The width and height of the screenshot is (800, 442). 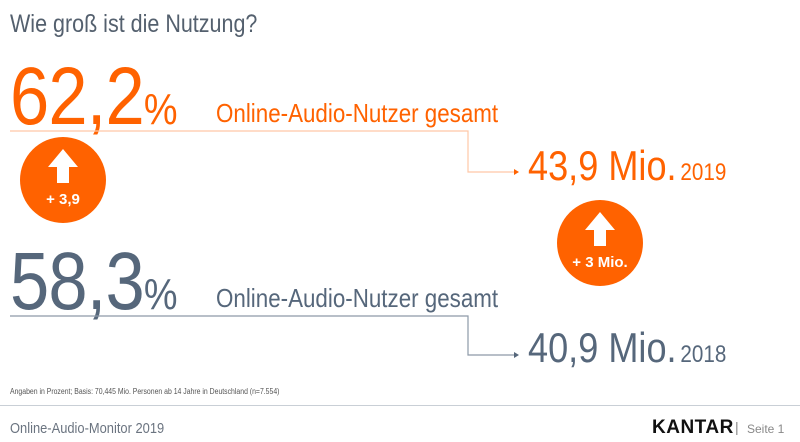 What do you see at coordinates (516, 355) in the screenshot?
I see `previous-connector-arrowhead` at bounding box center [516, 355].